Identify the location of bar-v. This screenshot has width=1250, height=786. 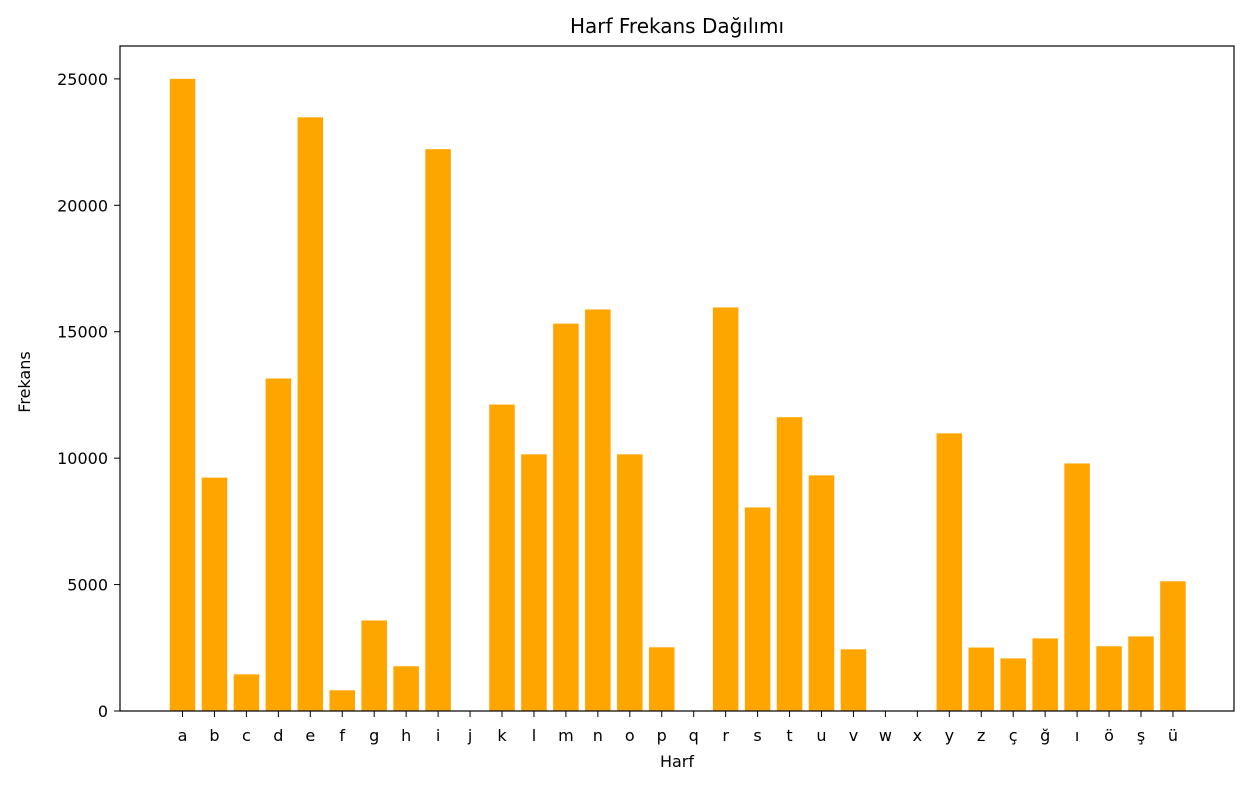
(853, 680).